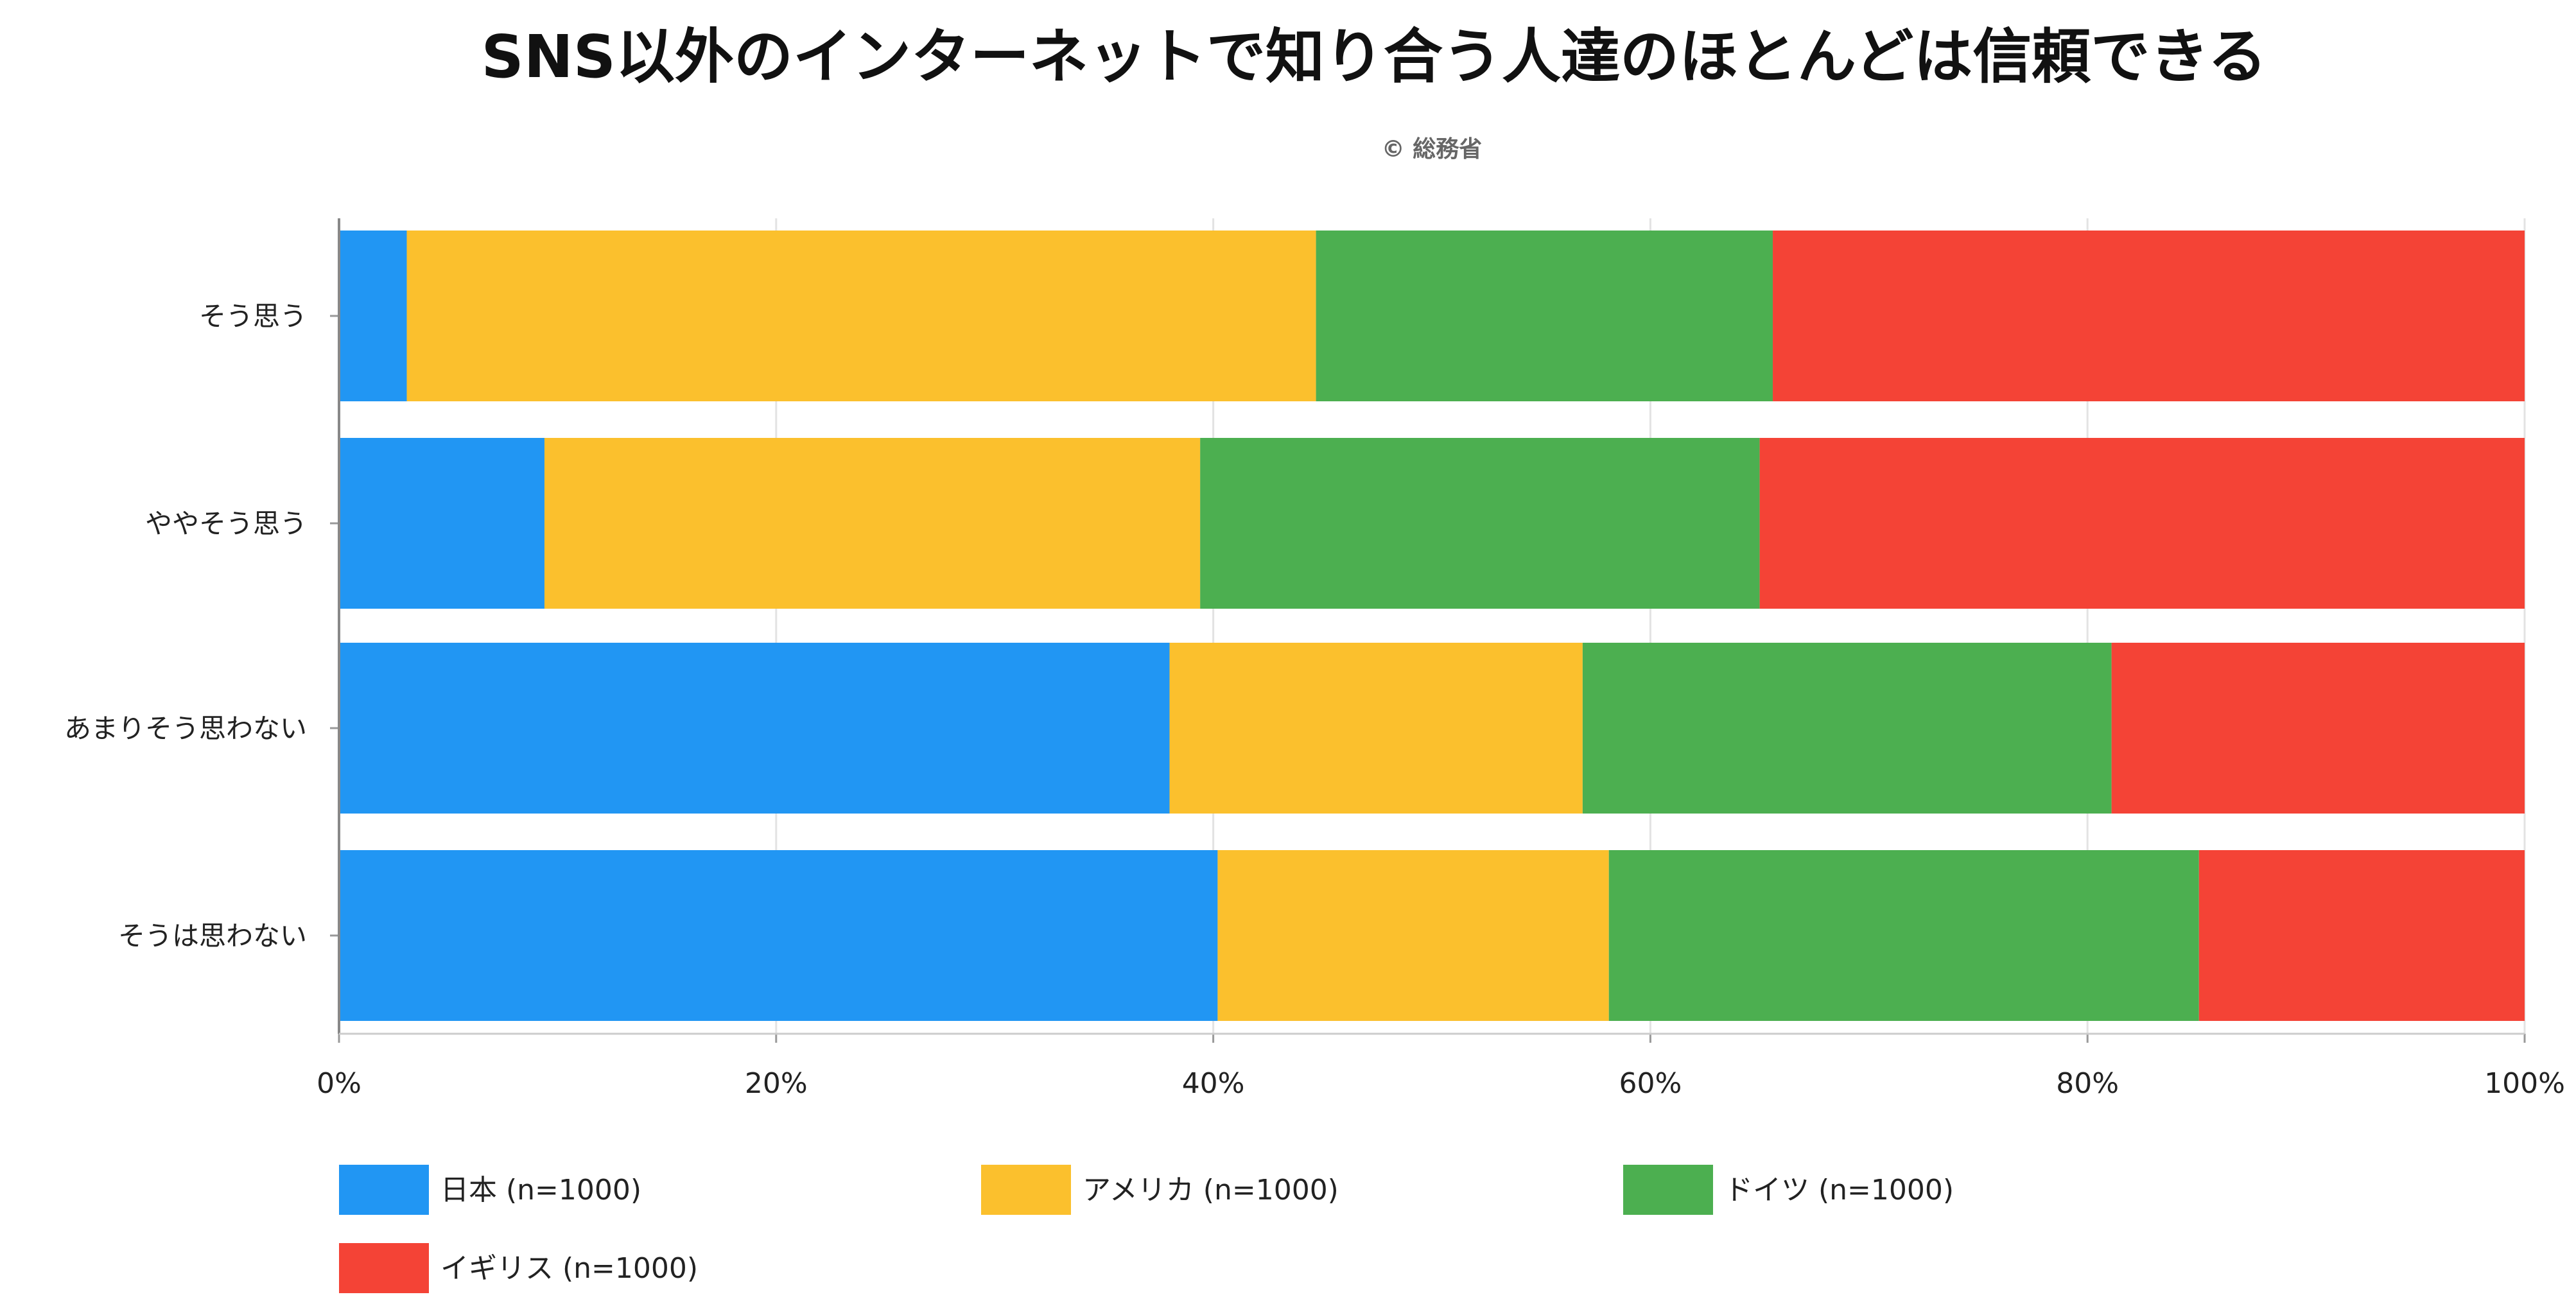 This screenshot has width=2576, height=1315. I want to click on x-tick-label: 60%, so click(1650, 1083).